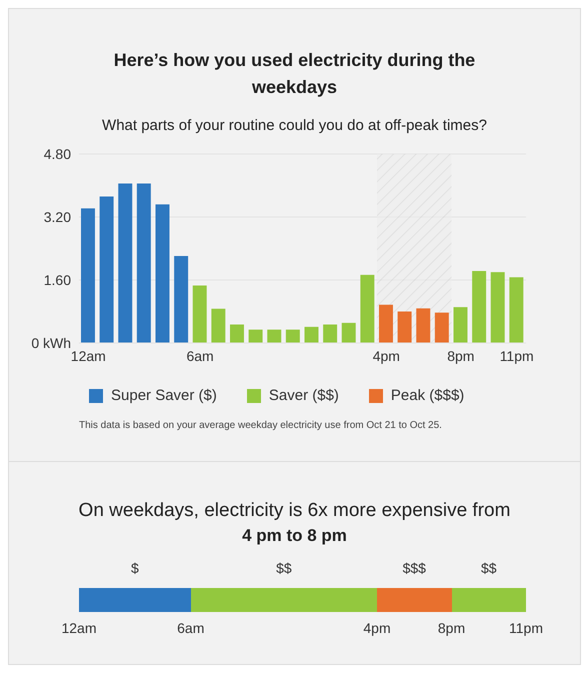 This screenshot has height=690, width=587. What do you see at coordinates (517, 356) in the screenshot?
I see `x-tick-label: 11pm` at bounding box center [517, 356].